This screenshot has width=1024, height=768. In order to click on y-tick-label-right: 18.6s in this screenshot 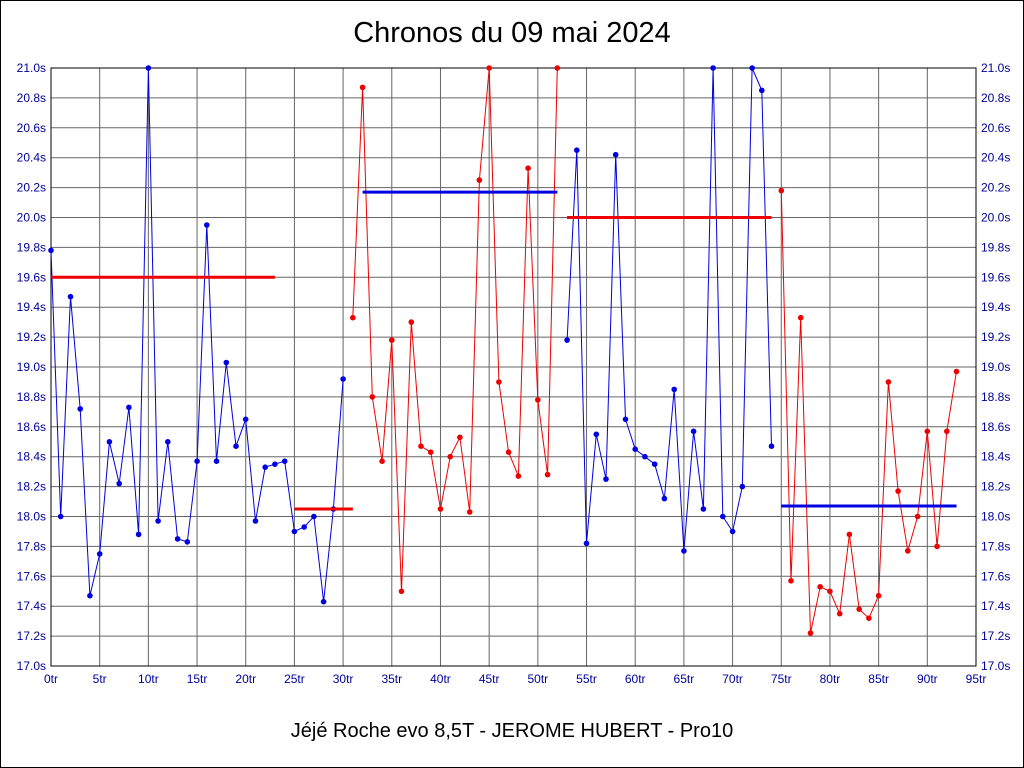, I will do `click(995, 427)`.